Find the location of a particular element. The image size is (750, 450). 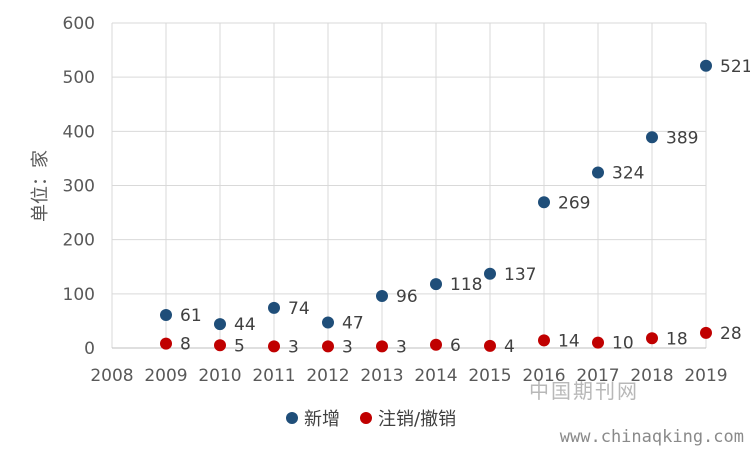

data-label: 10 is located at coordinates (623, 344).